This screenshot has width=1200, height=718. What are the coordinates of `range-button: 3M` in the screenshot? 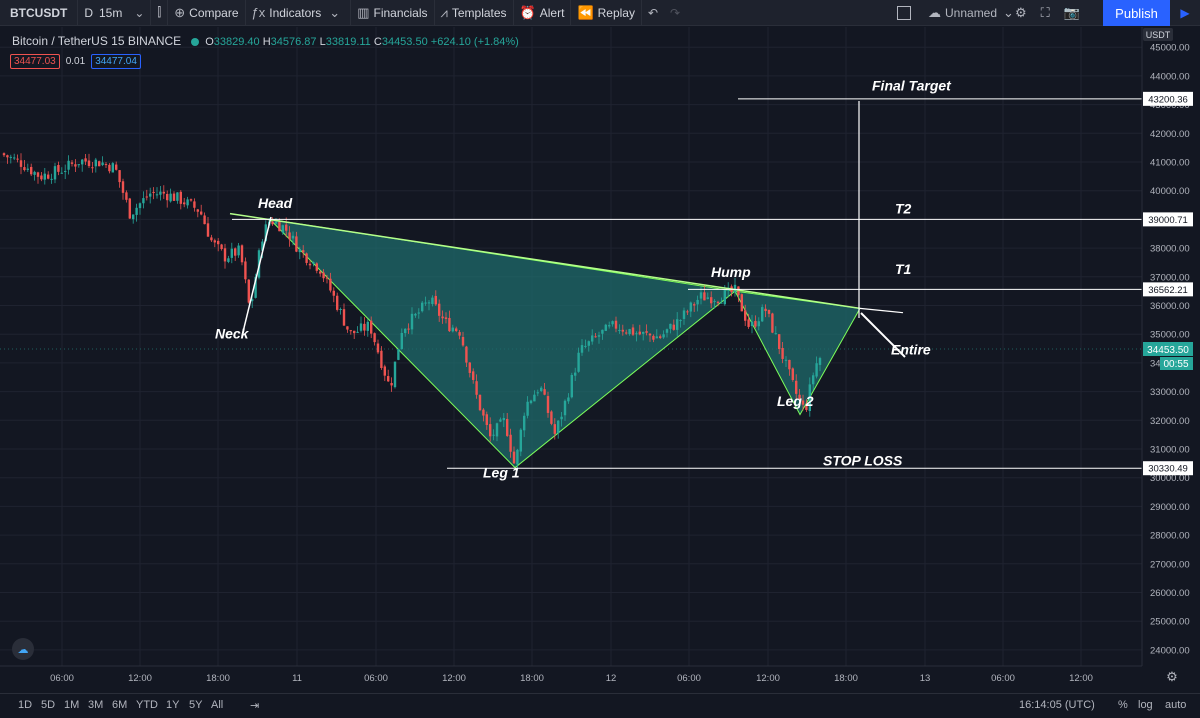 It's located at (96, 705).